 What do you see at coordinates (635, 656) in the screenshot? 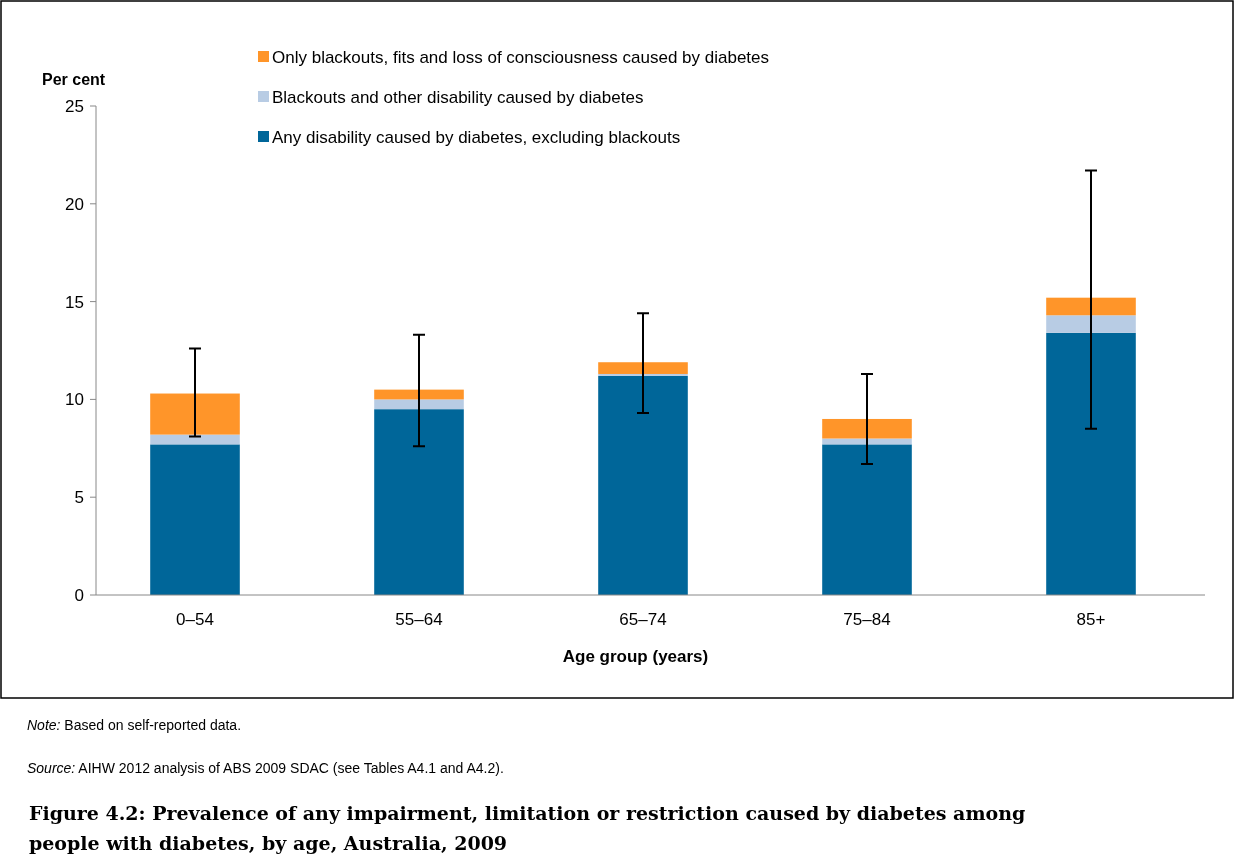
I see `x-axis-title: Age group (years)` at bounding box center [635, 656].